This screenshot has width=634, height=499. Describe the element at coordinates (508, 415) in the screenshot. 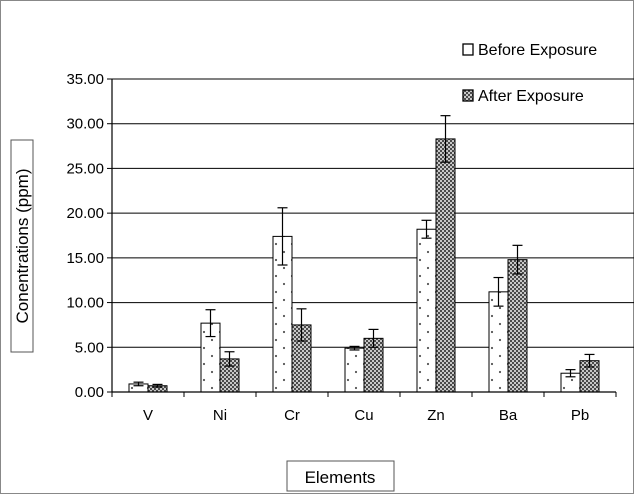

I see `x-tick-label: Ba` at that location.